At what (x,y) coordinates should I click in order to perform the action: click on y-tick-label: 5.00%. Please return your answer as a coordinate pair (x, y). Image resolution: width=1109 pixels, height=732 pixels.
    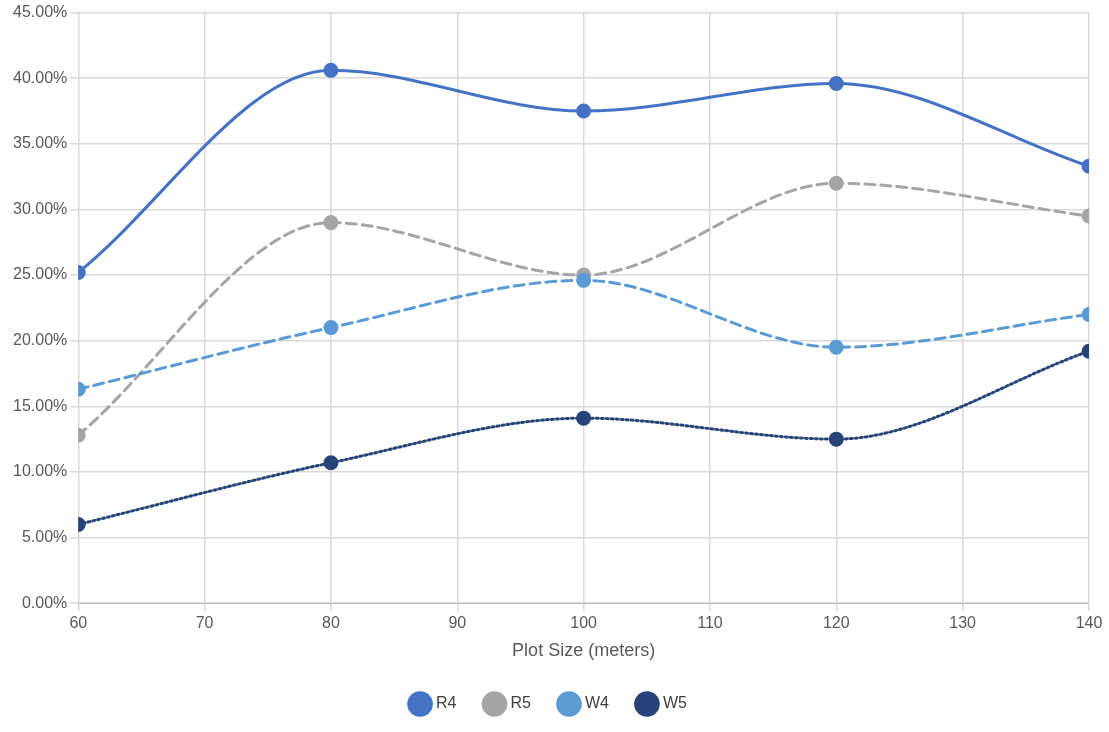
    Looking at the image, I should click on (44, 536).